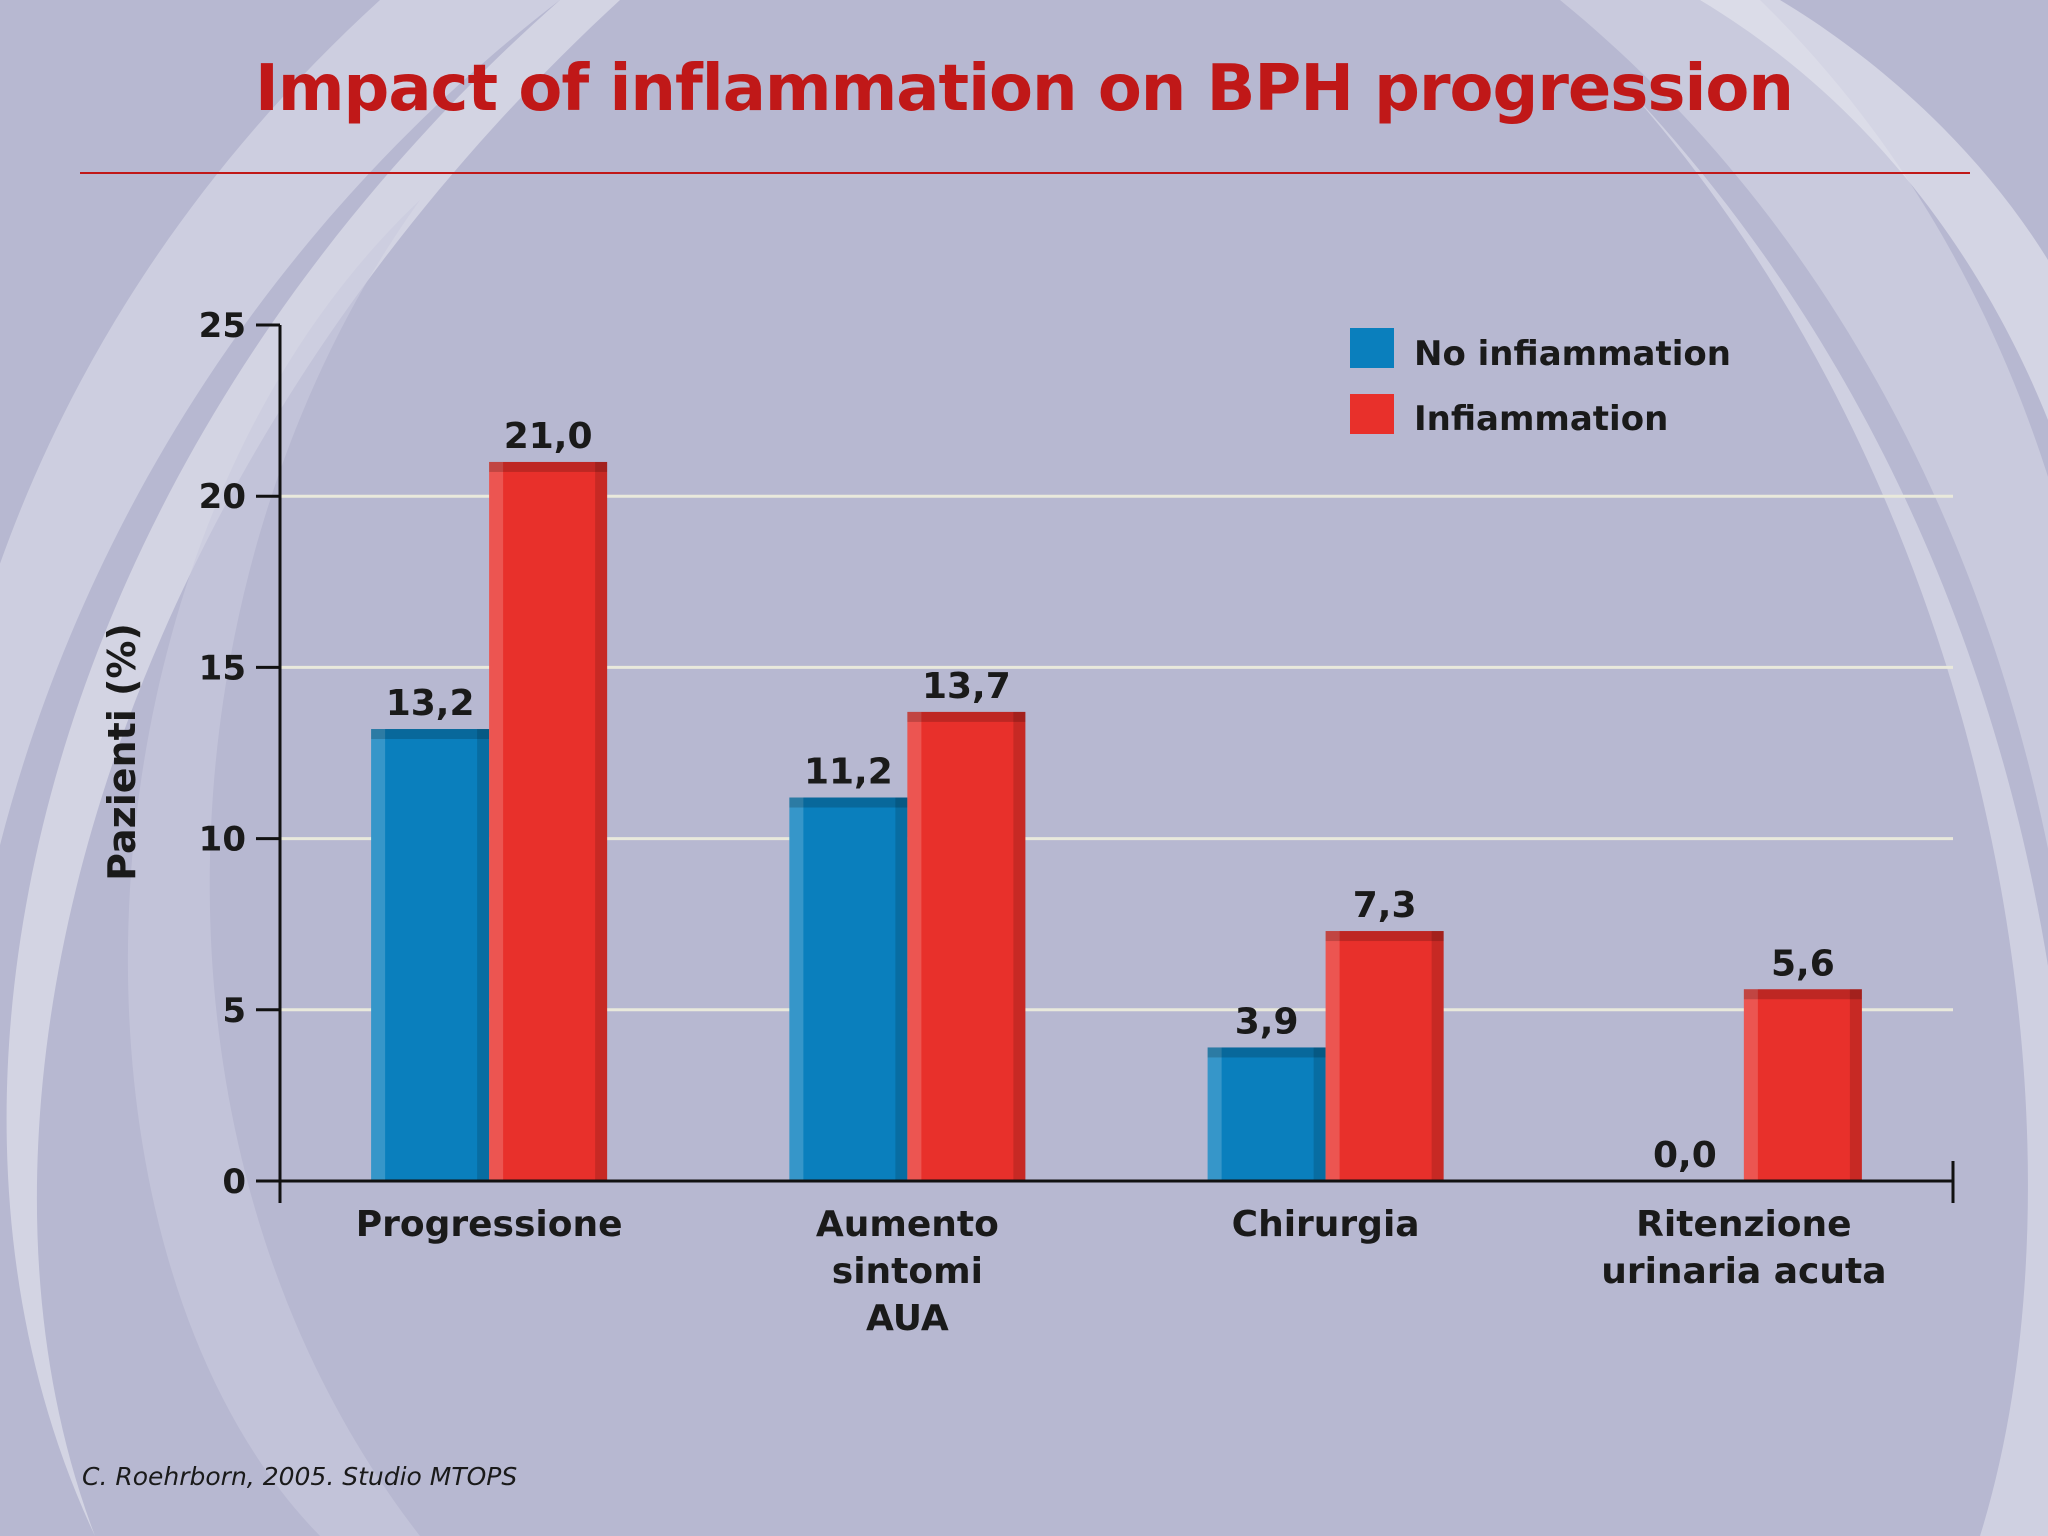 This screenshot has width=2048, height=1536. Describe the element at coordinates (548, 436) in the screenshot. I see `data-label: 21,0` at that location.